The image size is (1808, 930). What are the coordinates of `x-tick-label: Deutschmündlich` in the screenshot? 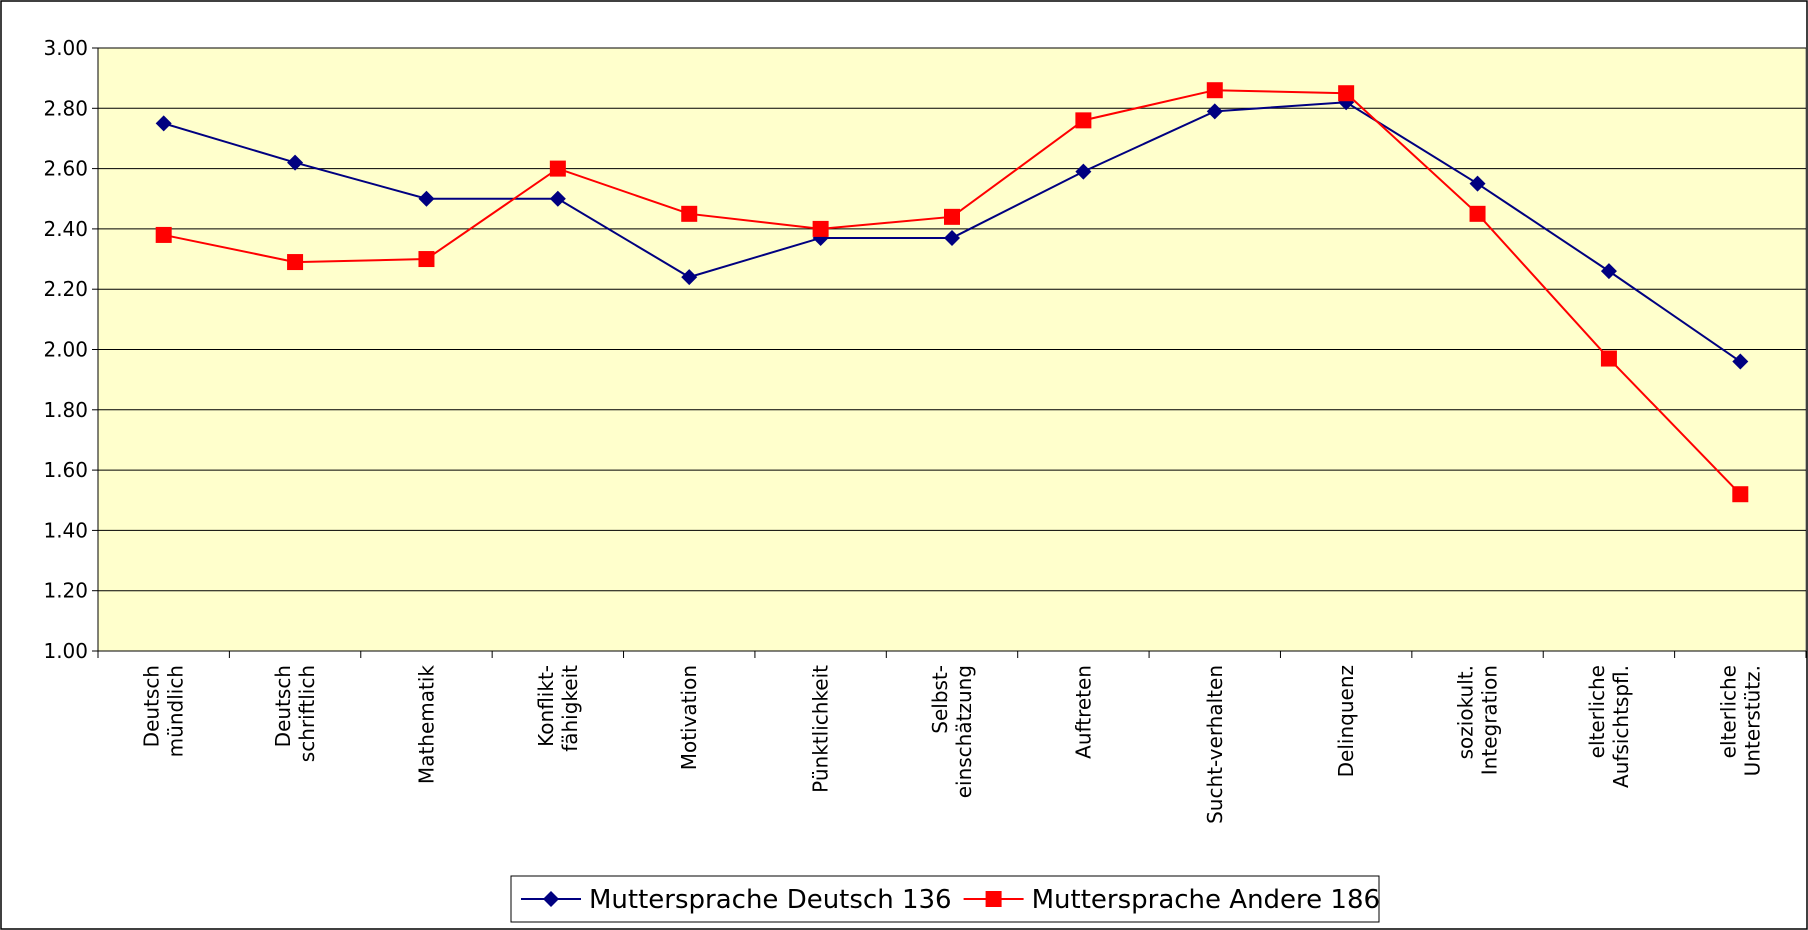 It's located at (164, 711).